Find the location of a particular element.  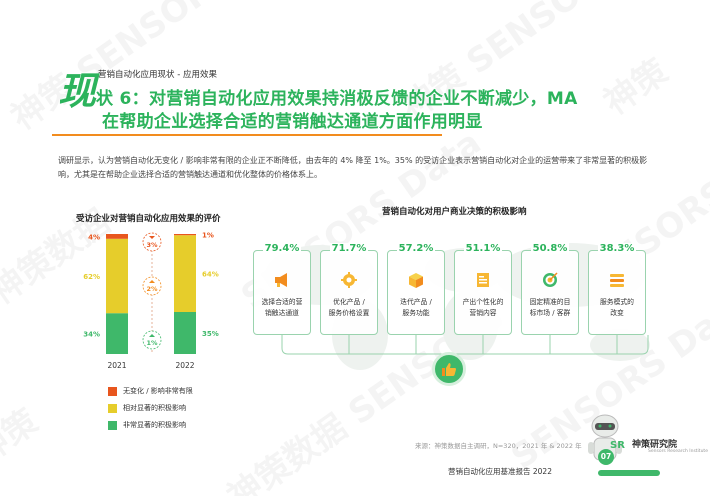

list-icon is located at coordinates (617, 280).